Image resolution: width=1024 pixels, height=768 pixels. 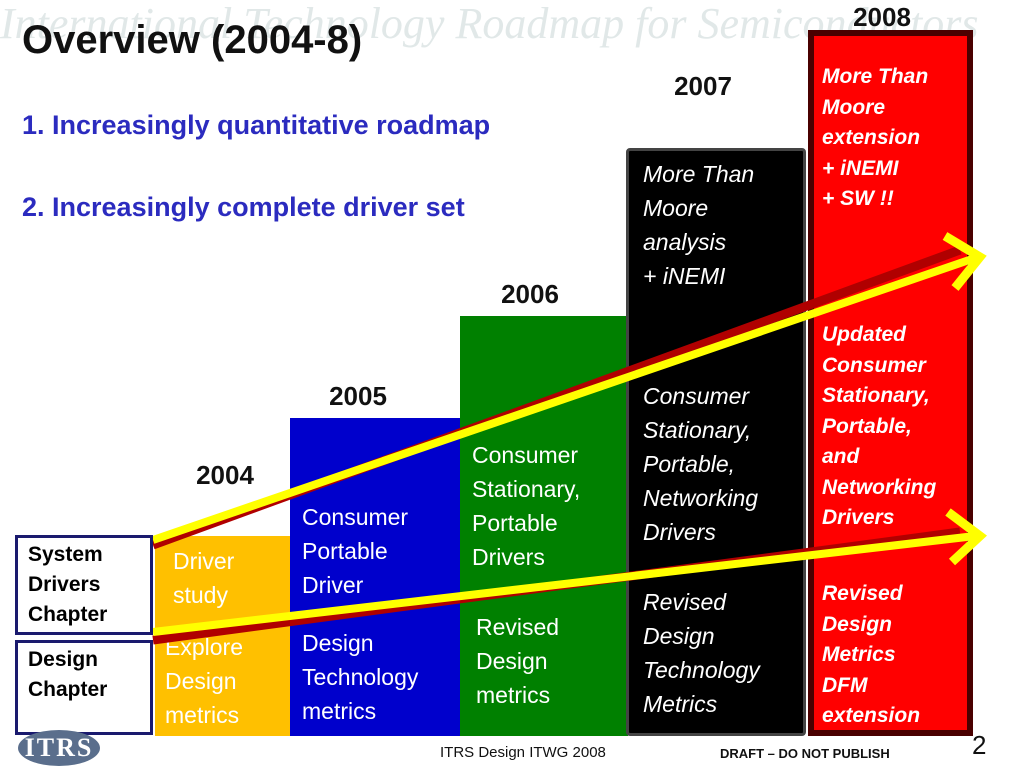 What do you see at coordinates (703, 86) in the screenshot?
I see `year-2007-label: 2007` at bounding box center [703, 86].